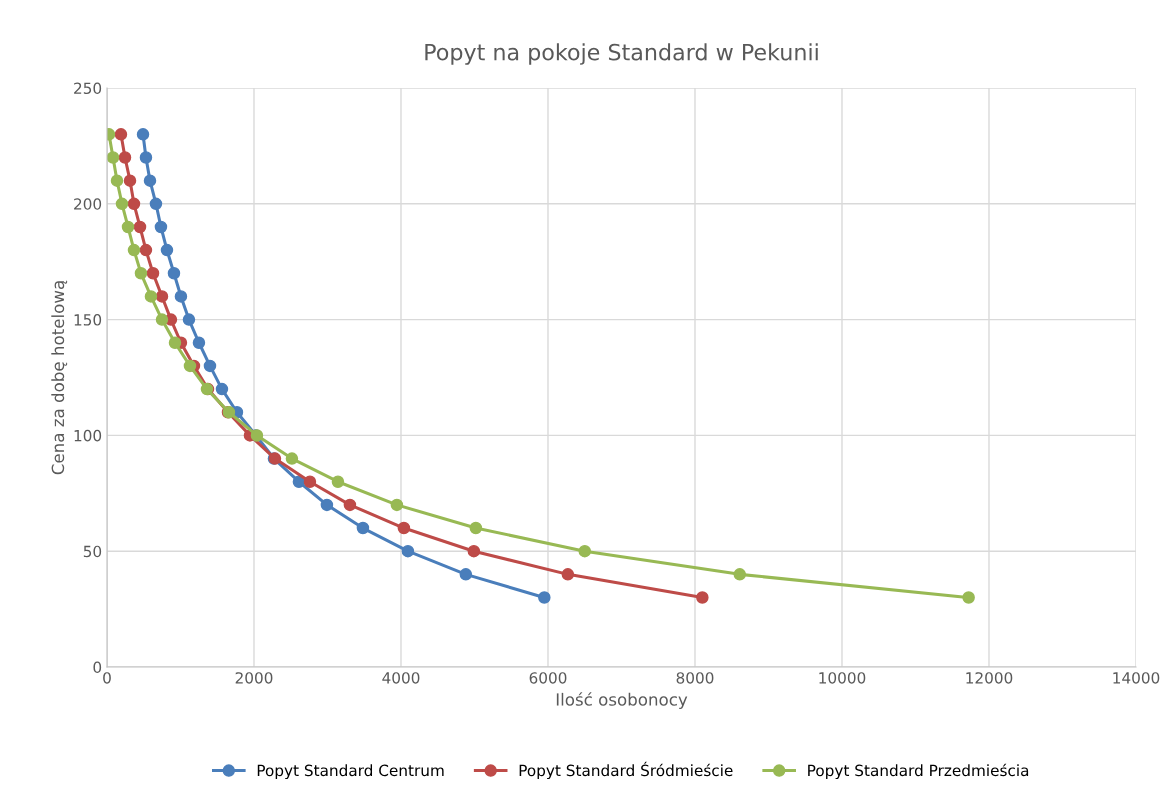 Image resolution: width=1168 pixels, height=793 pixels. What do you see at coordinates (626, 770) in the screenshot?
I see `legend-label: Popyt Standard Śródmieście` at bounding box center [626, 770].